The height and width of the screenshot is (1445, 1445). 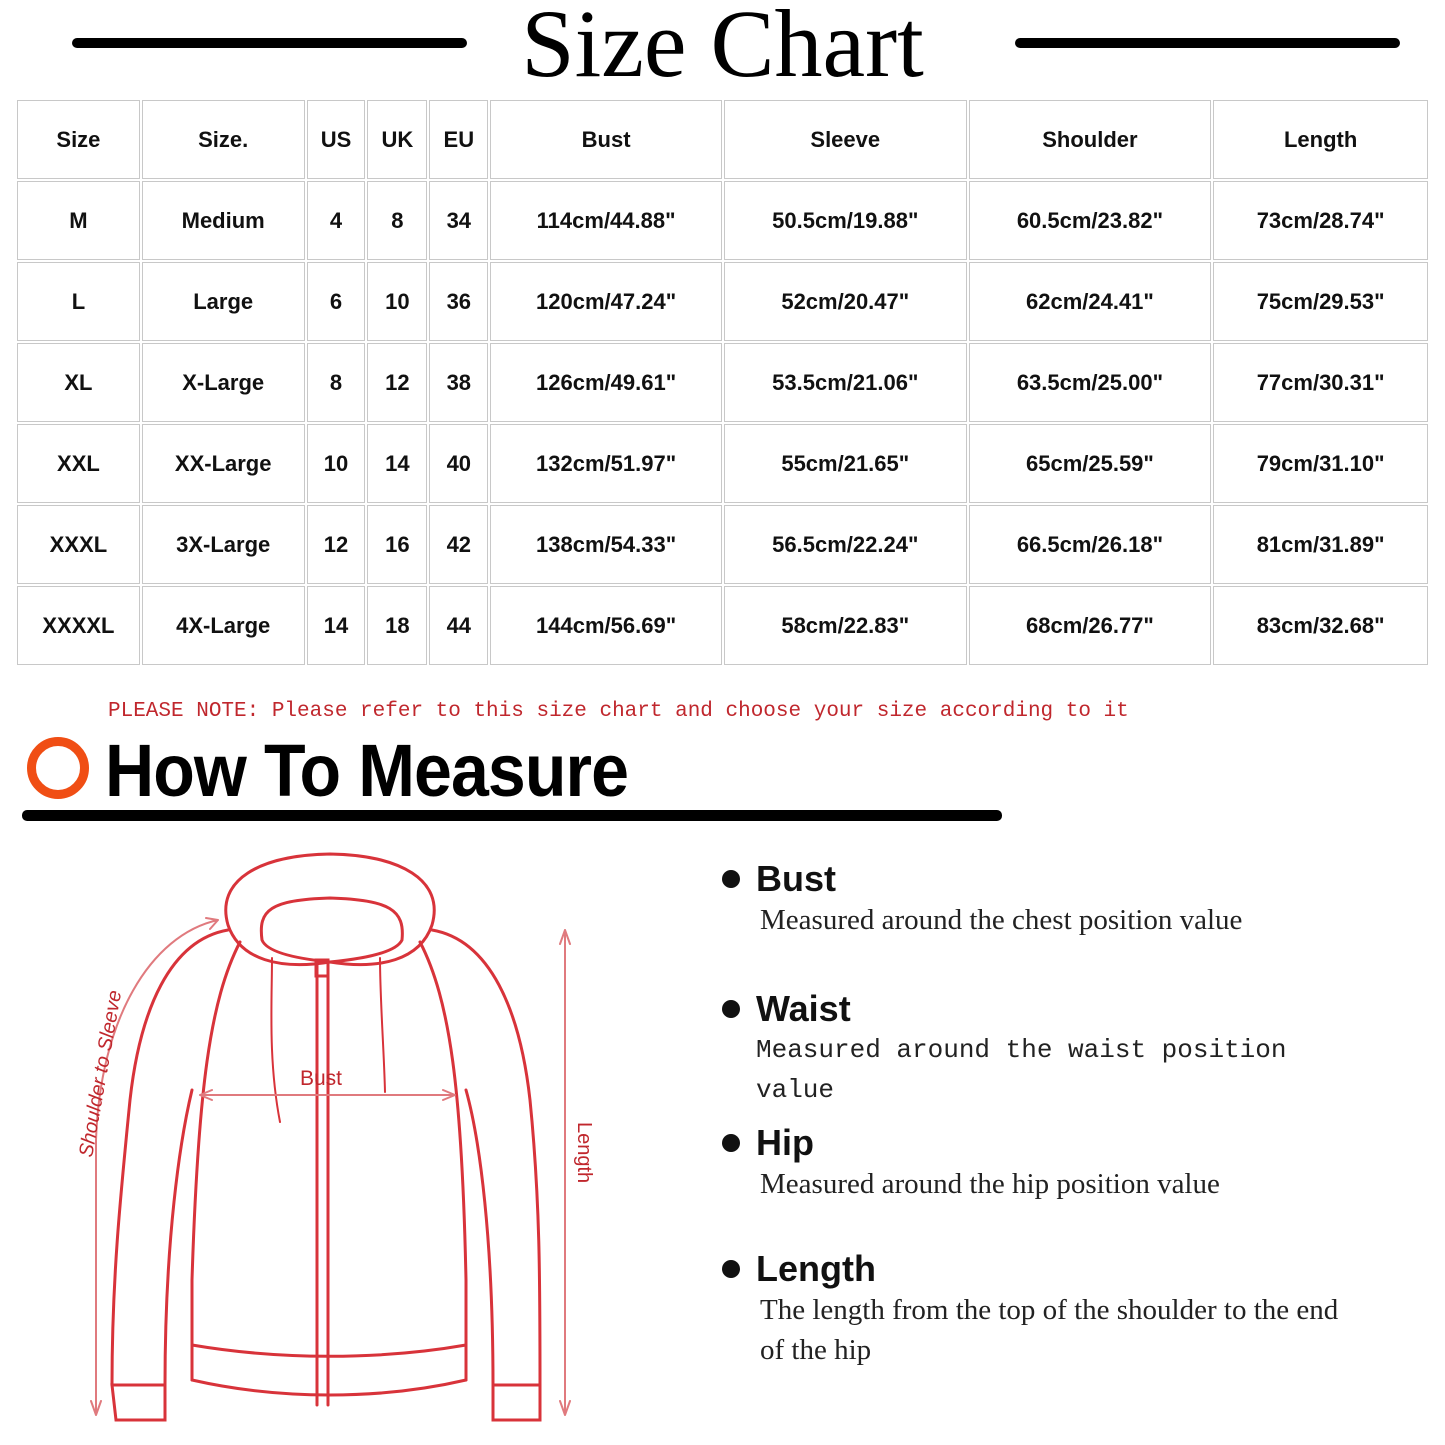 I want to click on sleeve-arrow, so click(x=154, y=1166).